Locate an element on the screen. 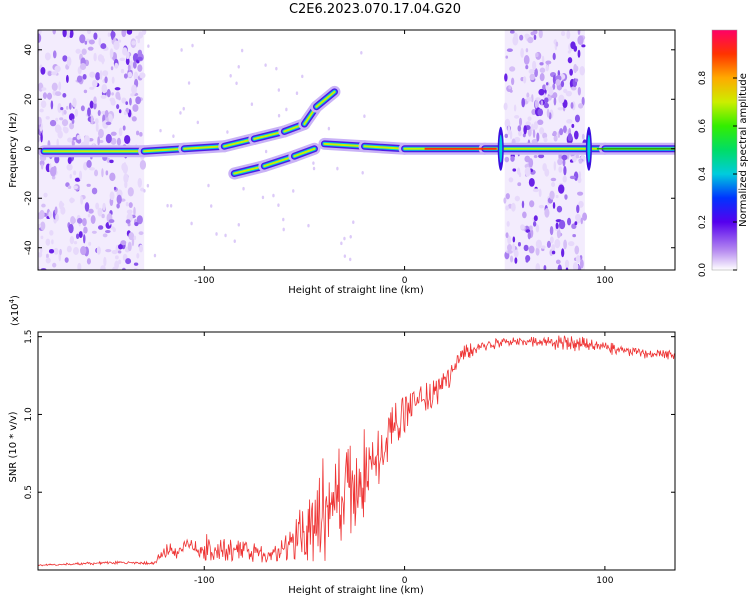 This screenshot has width=750, height=600. snr-ytick-label: 0.5 is located at coordinates (29, 492).